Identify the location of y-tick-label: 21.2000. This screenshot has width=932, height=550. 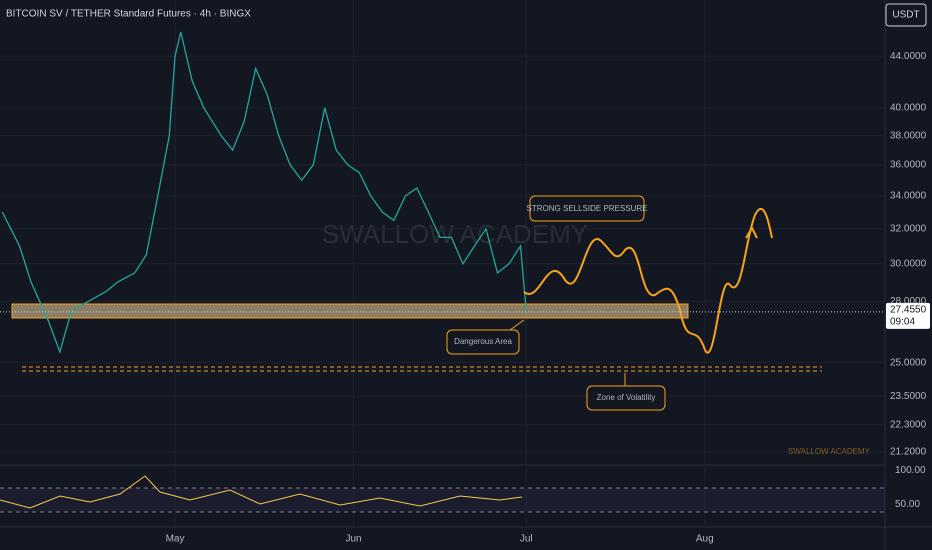
(908, 452).